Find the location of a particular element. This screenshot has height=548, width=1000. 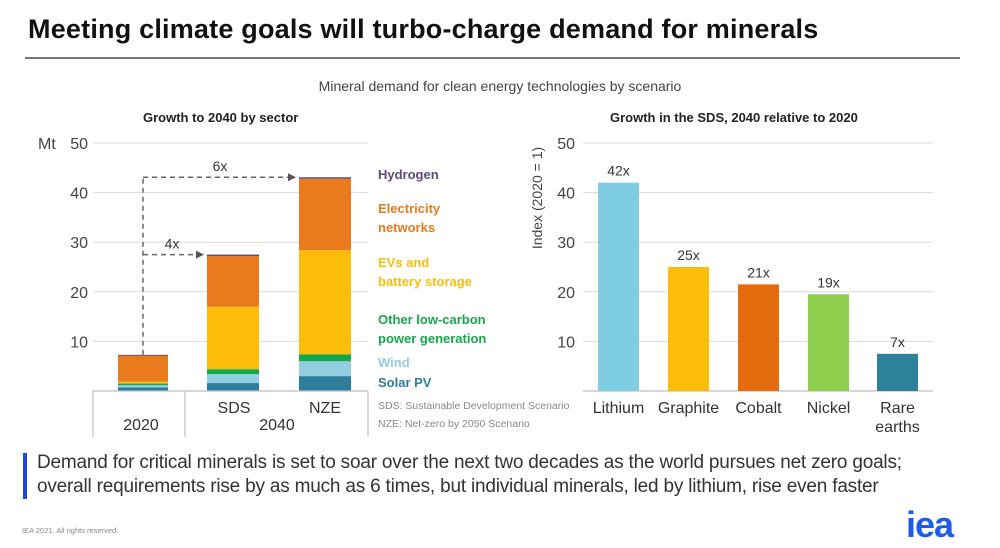

left-y-axis-label: Mt is located at coordinates (47, 144).